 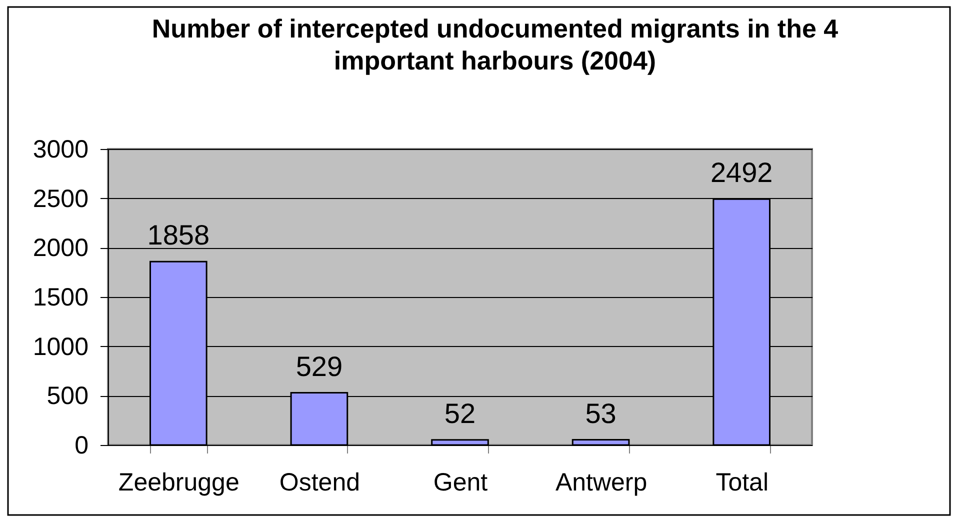 What do you see at coordinates (60, 150) in the screenshot?
I see `y-tick-label: 3000` at bounding box center [60, 150].